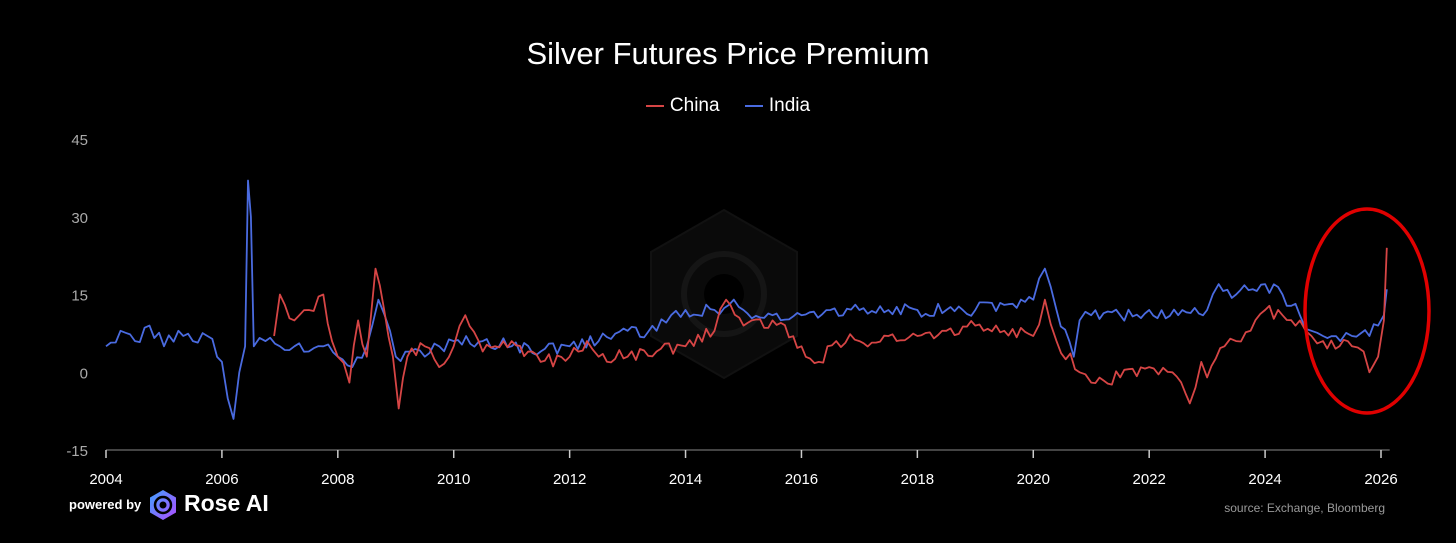 This screenshot has width=1456, height=543. What do you see at coordinates (569, 479) in the screenshot?
I see `x-tick-label: 2012` at bounding box center [569, 479].